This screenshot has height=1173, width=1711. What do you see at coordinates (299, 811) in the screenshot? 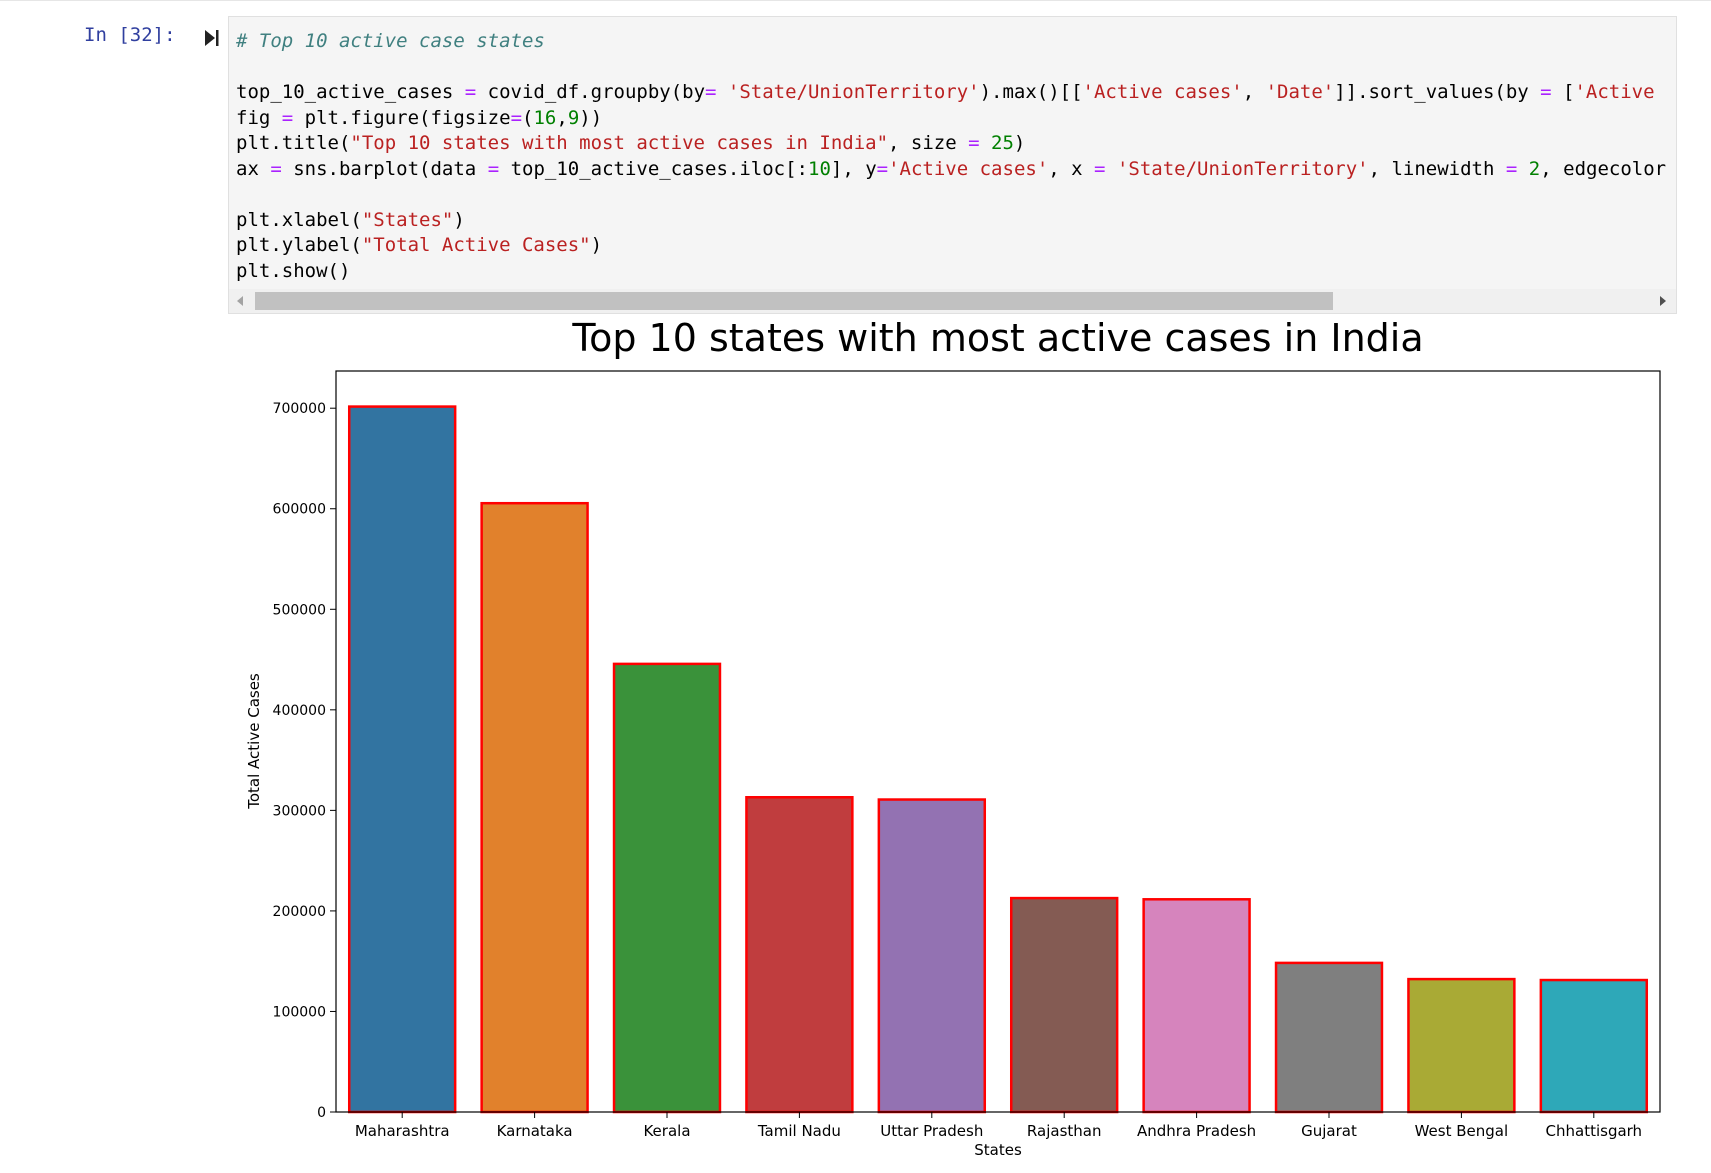
I see `y-tick-label: 300000` at bounding box center [299, 811].